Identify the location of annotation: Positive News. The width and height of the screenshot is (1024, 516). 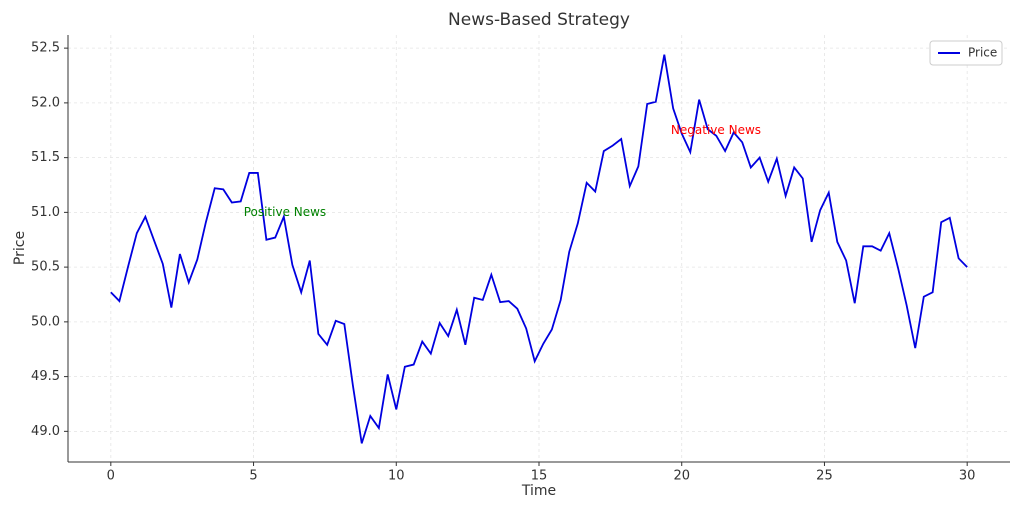
(285, 212).